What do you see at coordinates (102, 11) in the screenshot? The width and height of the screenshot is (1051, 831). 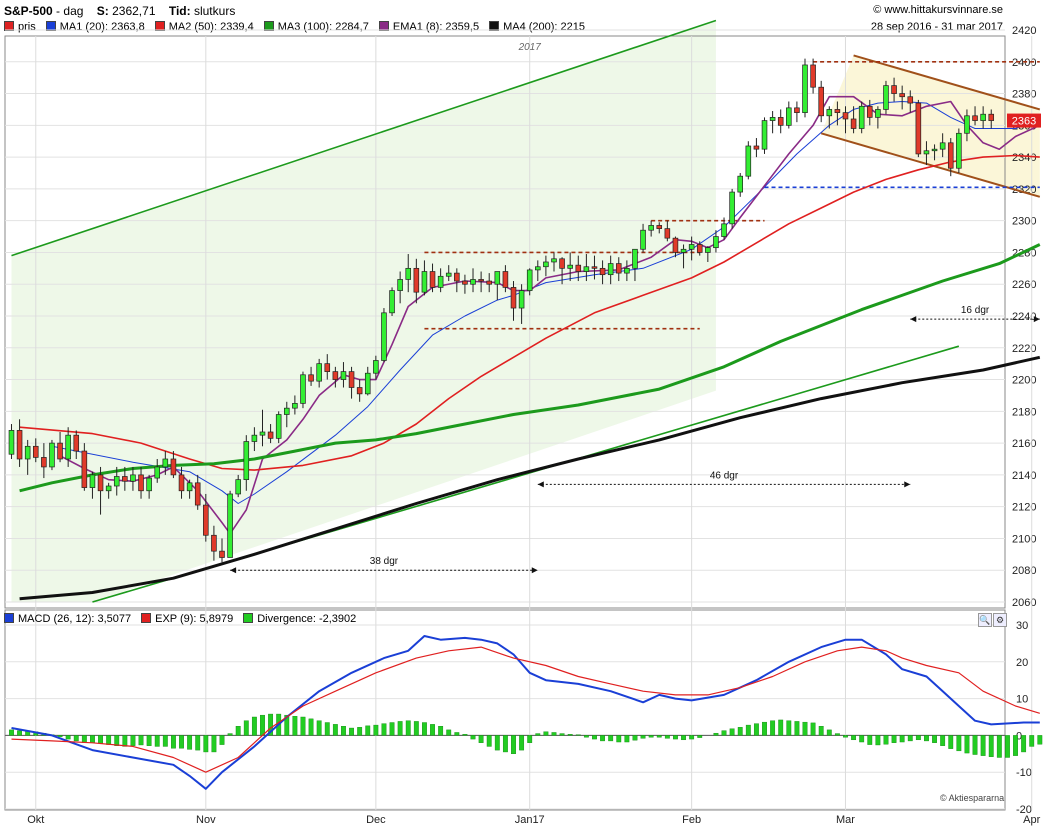 I see `last-label: S:` at bounding box center [102, 11].